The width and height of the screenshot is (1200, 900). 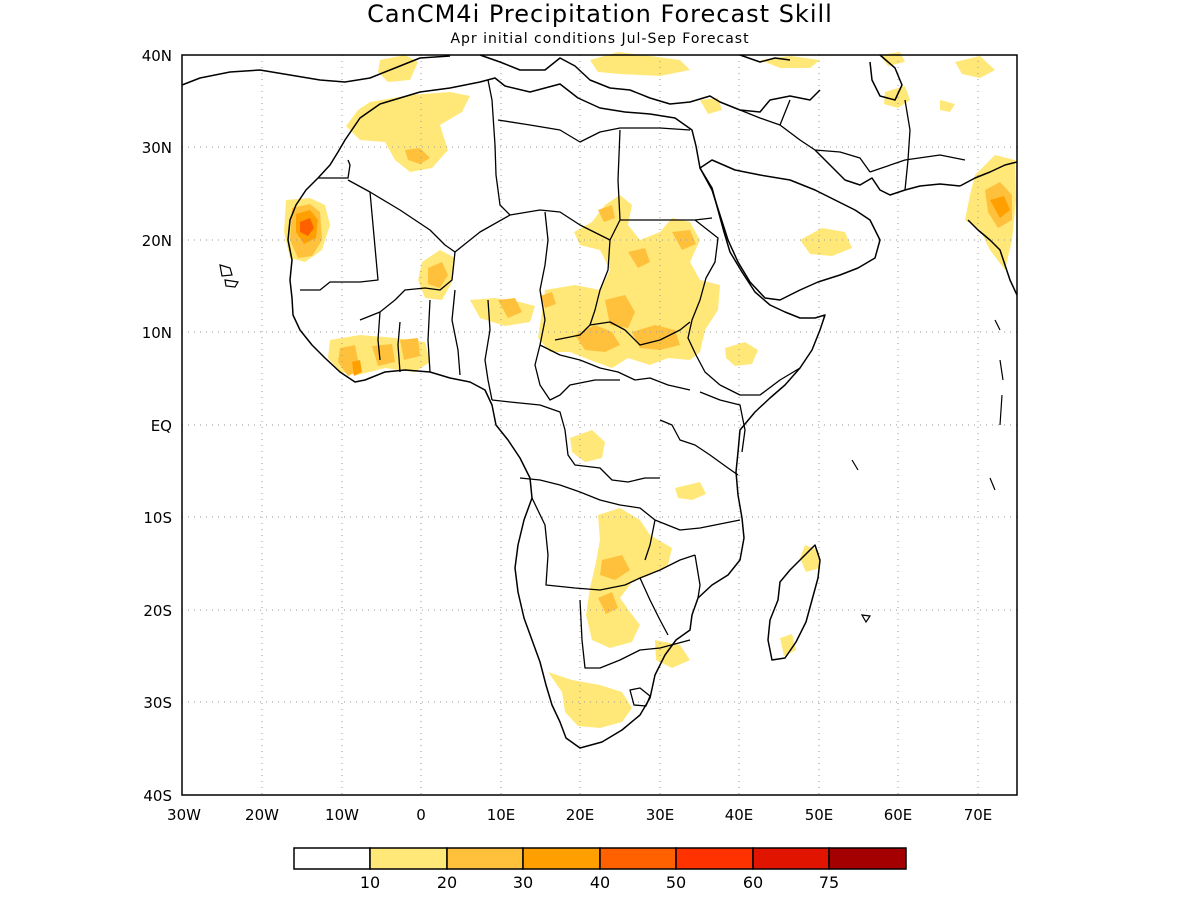 I want to click on lat-label-30s: 30S, so click(x=157, y=703).